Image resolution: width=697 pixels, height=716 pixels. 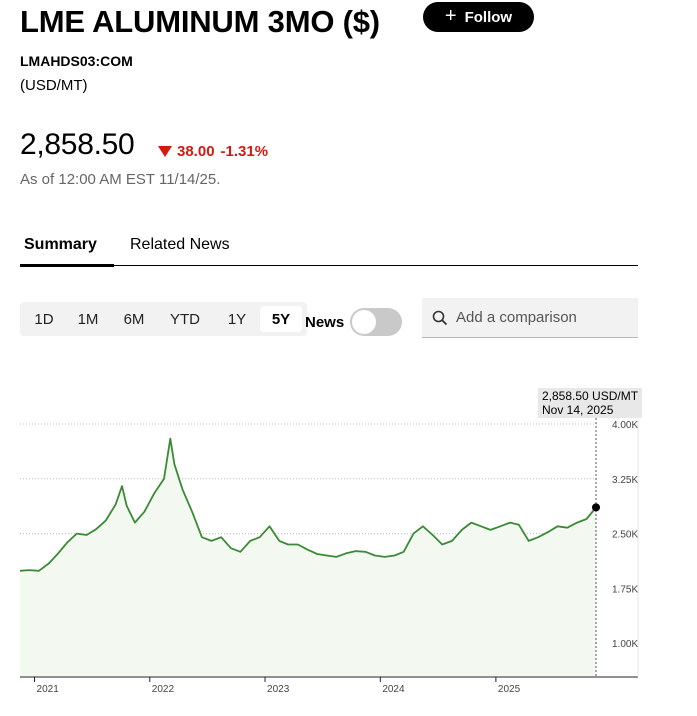 What do you see at coordinates (625, 589) in the screenshot?
I see `y-tick-label: 1.75K` at bounding box center [625, 589].